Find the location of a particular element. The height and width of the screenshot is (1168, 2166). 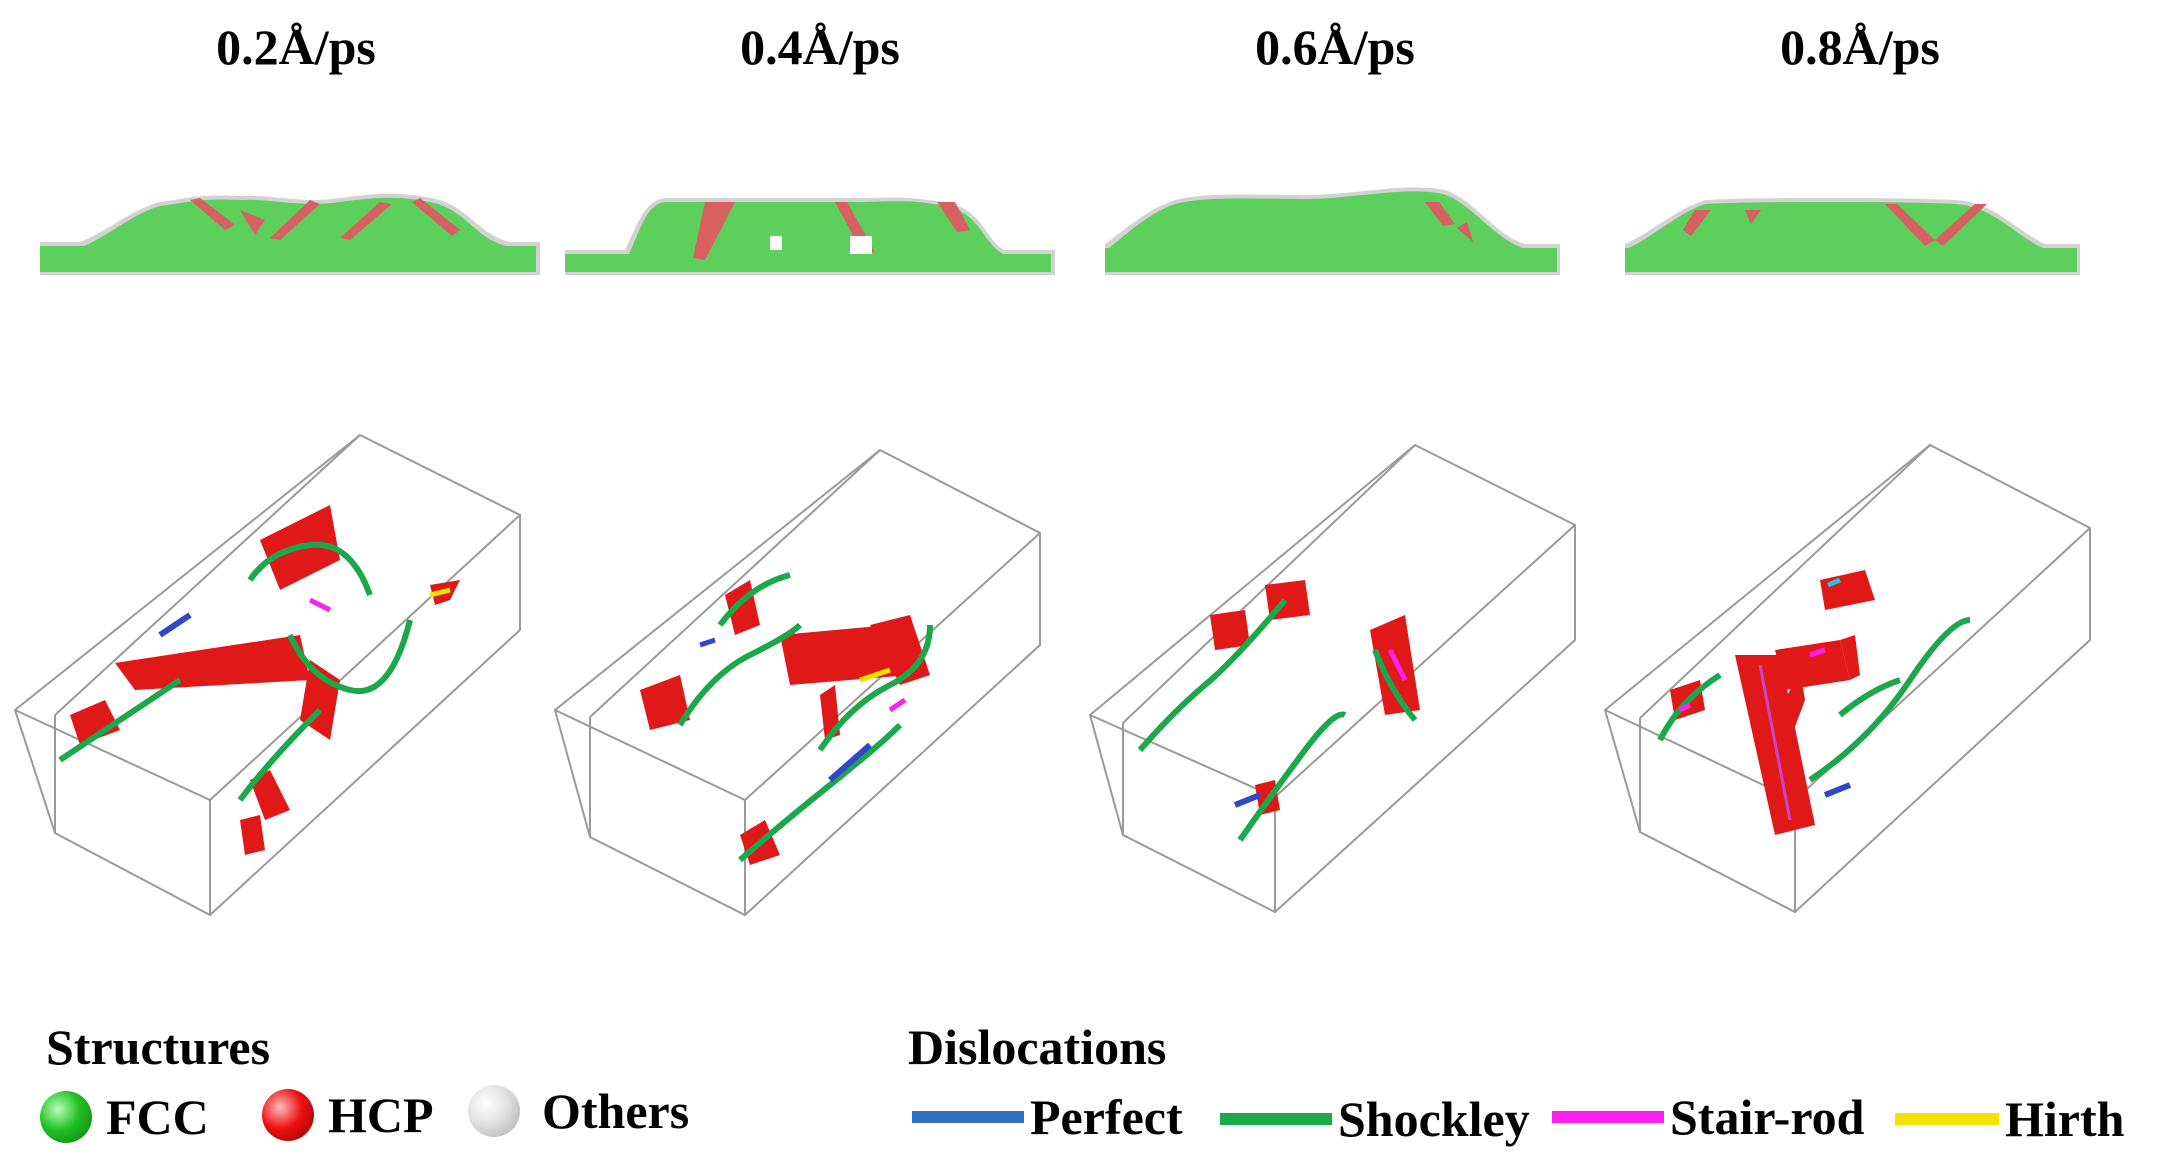

legend-perfect: Perfect is located at coordinates (1047, 1117).